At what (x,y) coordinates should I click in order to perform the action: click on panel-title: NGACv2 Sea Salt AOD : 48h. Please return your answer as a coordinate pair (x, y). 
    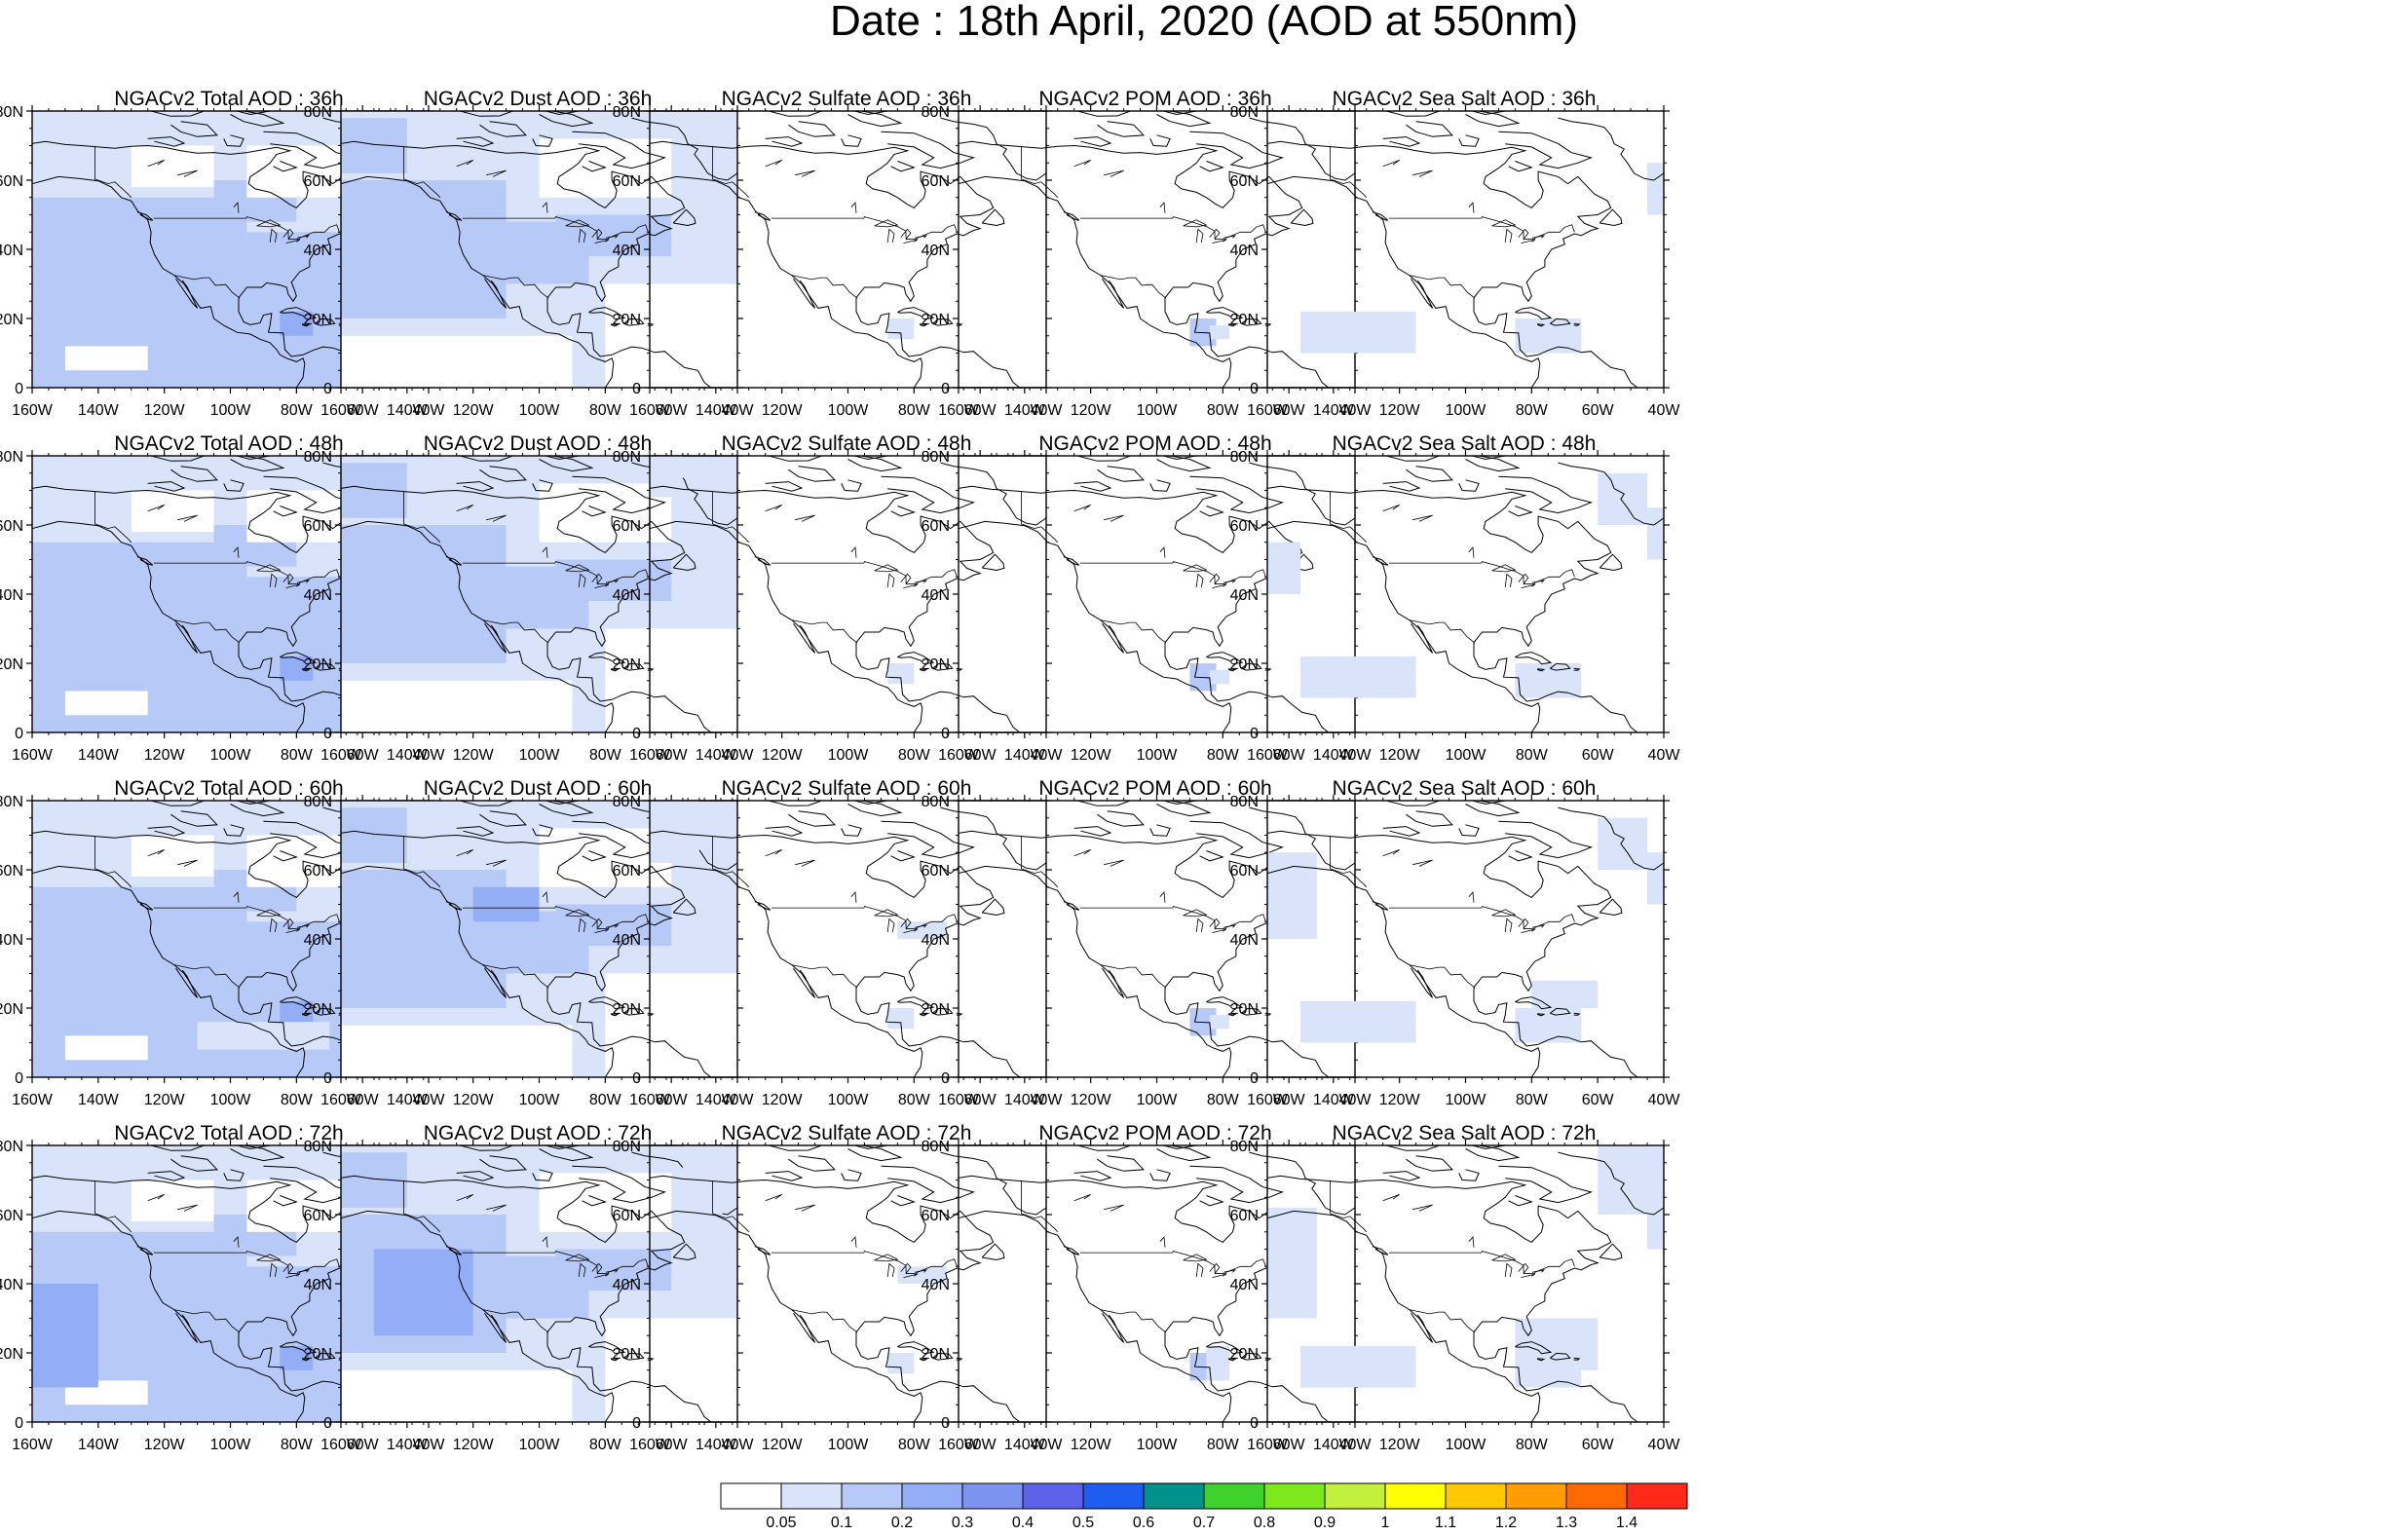
    Looking at the image, I should click on (1464, 443).